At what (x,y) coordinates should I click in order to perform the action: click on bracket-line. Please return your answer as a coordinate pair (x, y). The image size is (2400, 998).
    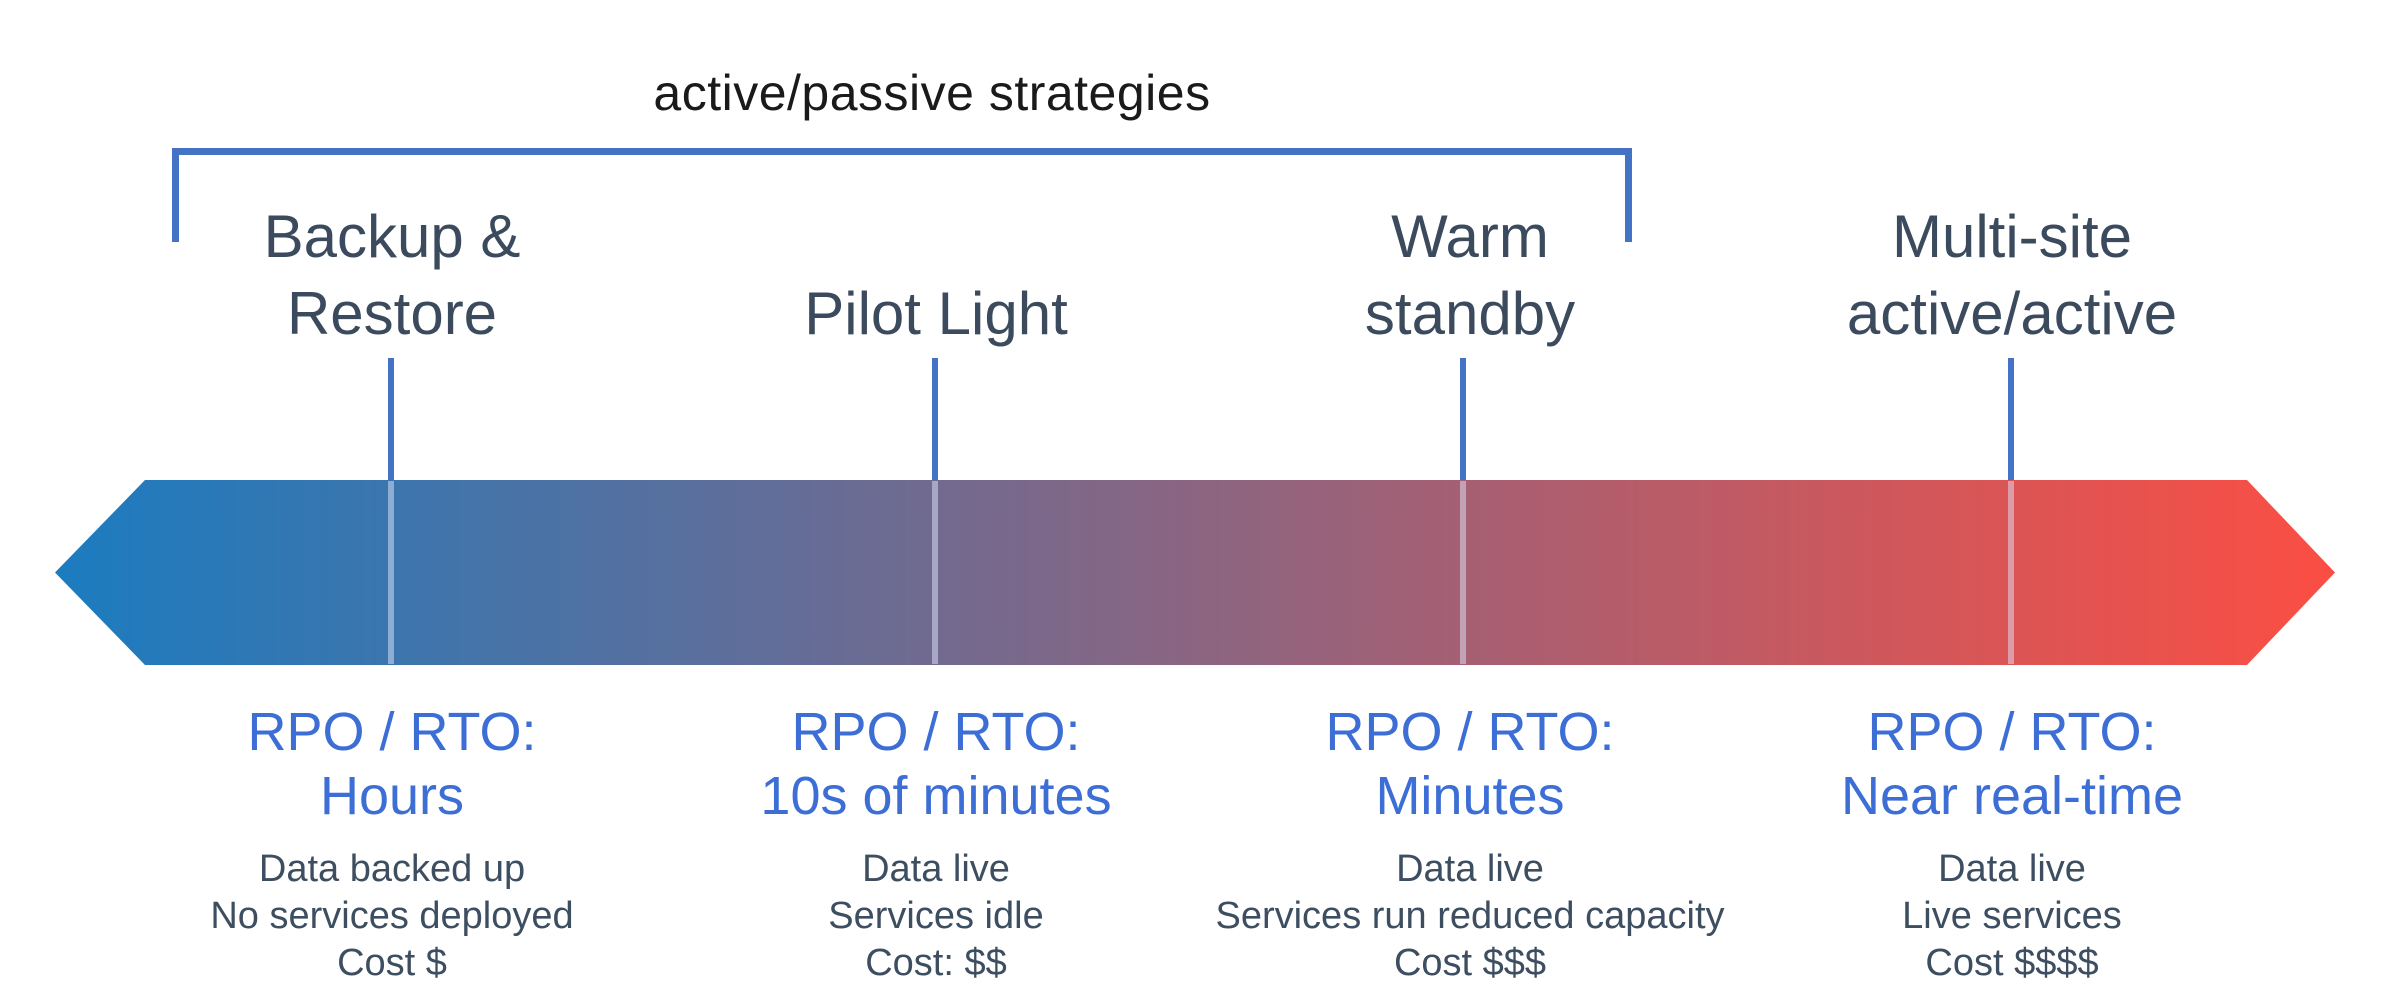
    Looking at the image, I should click on (902, 151).